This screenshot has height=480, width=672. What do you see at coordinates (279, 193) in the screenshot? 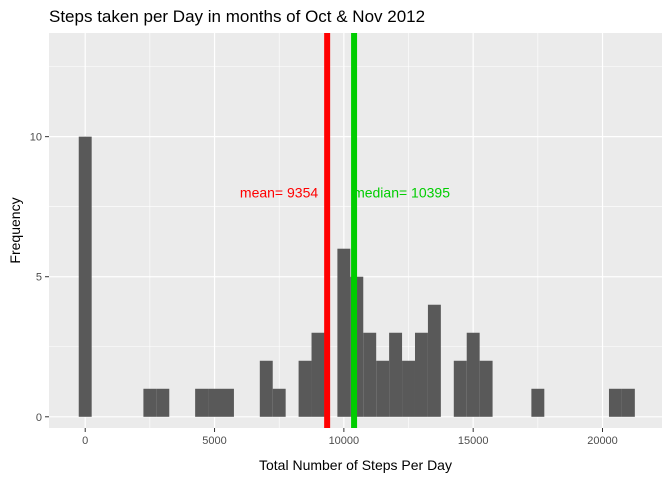
I see `reference-label: mean= 9354` at bounding box center [279, 193].